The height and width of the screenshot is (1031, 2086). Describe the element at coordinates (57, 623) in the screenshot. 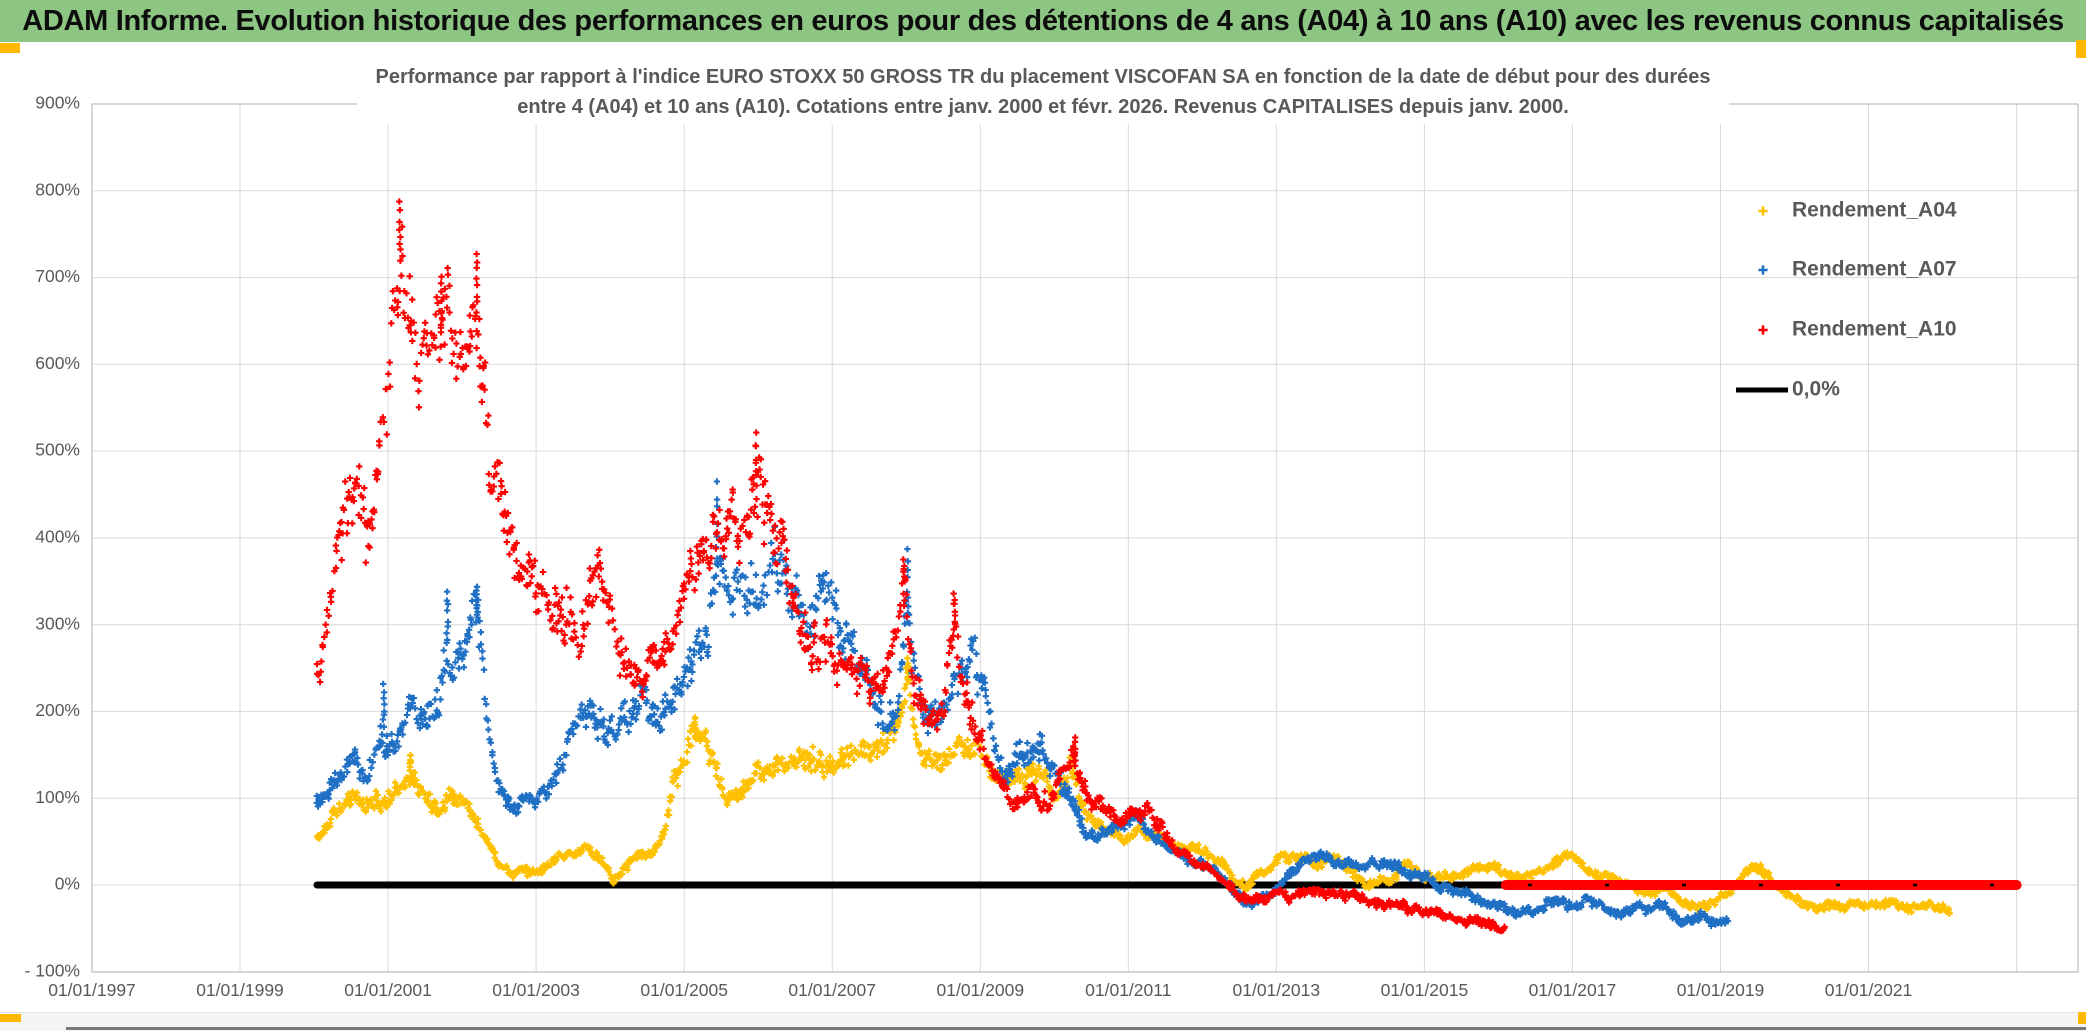

I see `y-tick-label: 300%` at that location.